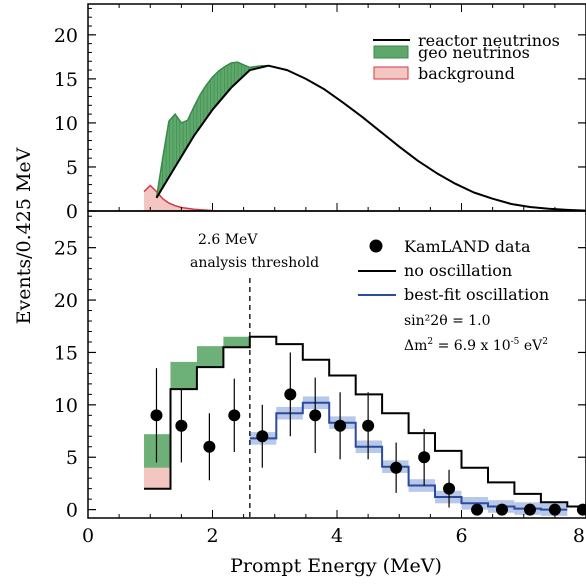 Image resolution: width=586 pixels, height=584 pixels. What do you see at coordinates (391, 52) in the screenshot?
I see `legend-geo-swatch` at bounding box center [391, 52].